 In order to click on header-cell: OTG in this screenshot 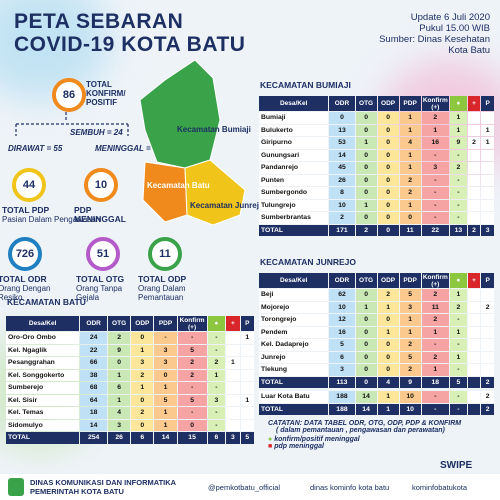, I will do `click(366, 103)`.